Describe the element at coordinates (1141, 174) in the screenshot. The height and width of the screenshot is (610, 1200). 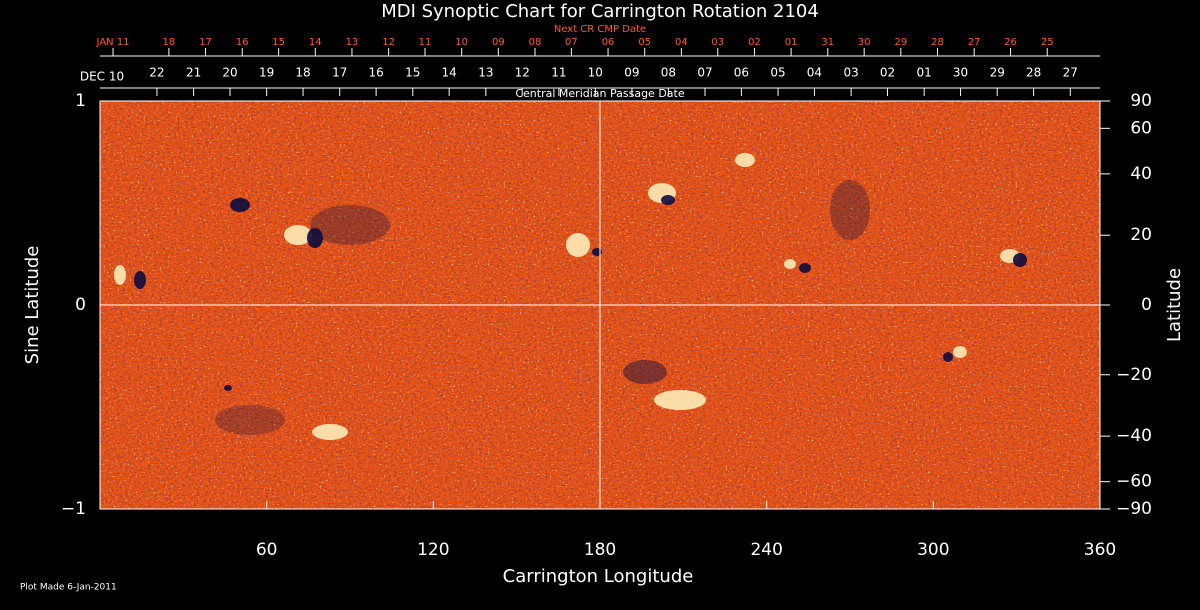
I see `y2-tick-label: 40` at that location.